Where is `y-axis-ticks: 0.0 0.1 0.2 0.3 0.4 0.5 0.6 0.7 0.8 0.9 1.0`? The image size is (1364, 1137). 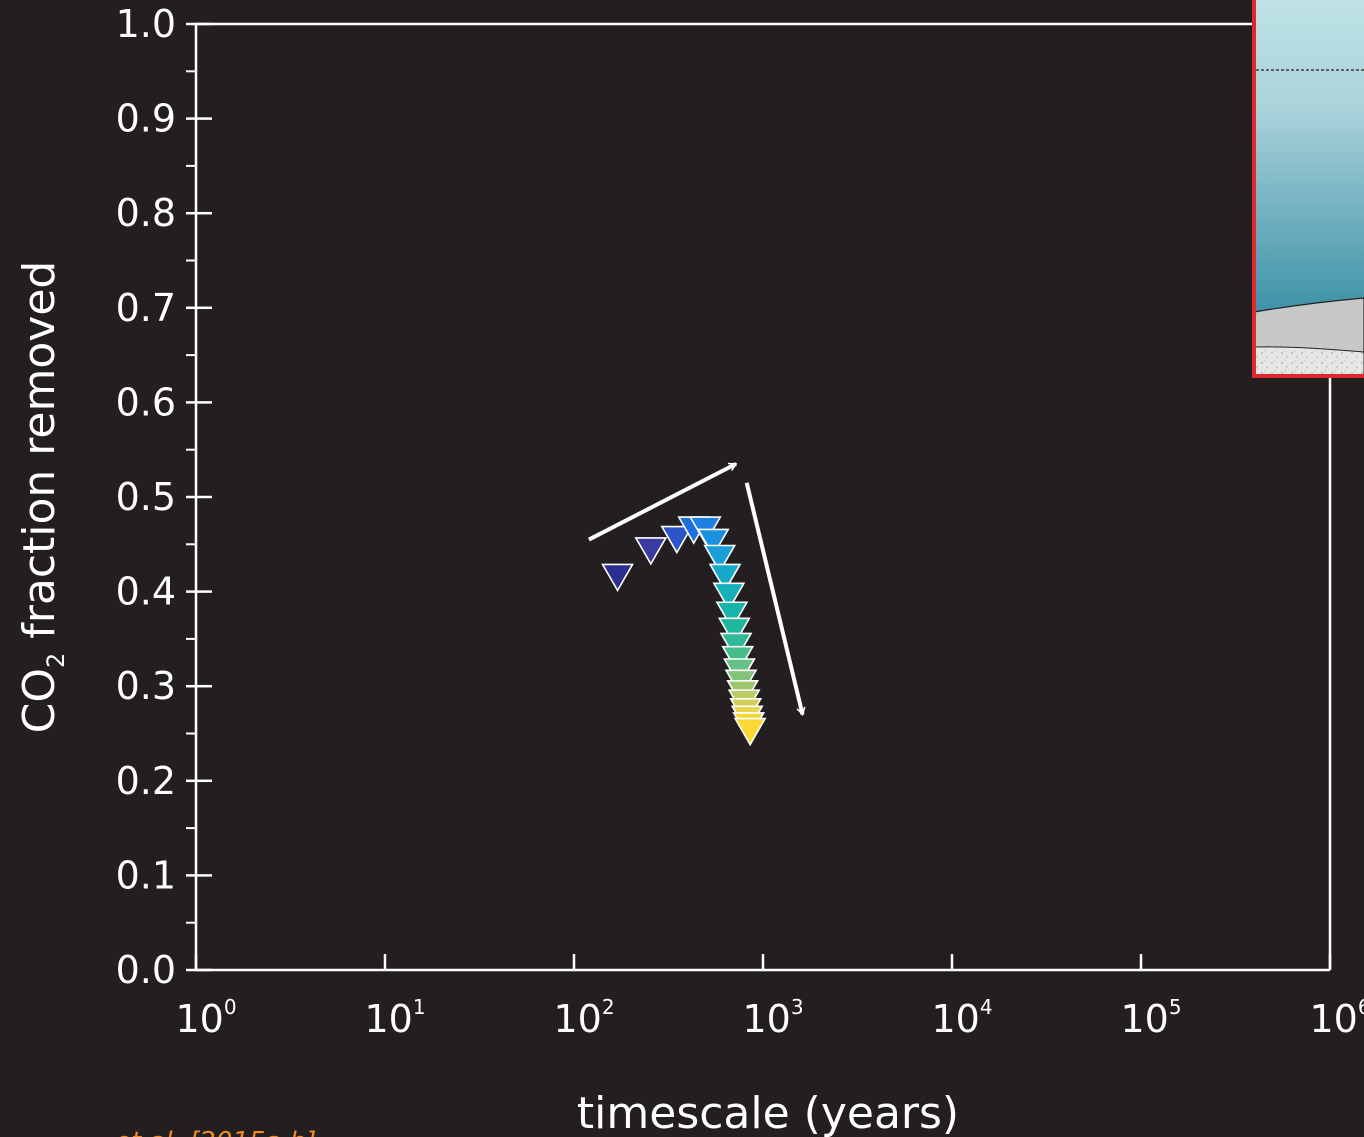
y-axis-ticks: 0.0 0.1 0.2 0.3 0.4 0.5 0.6 0.7 0.8 0.9 1.0 is located at coordinates (164, 497).